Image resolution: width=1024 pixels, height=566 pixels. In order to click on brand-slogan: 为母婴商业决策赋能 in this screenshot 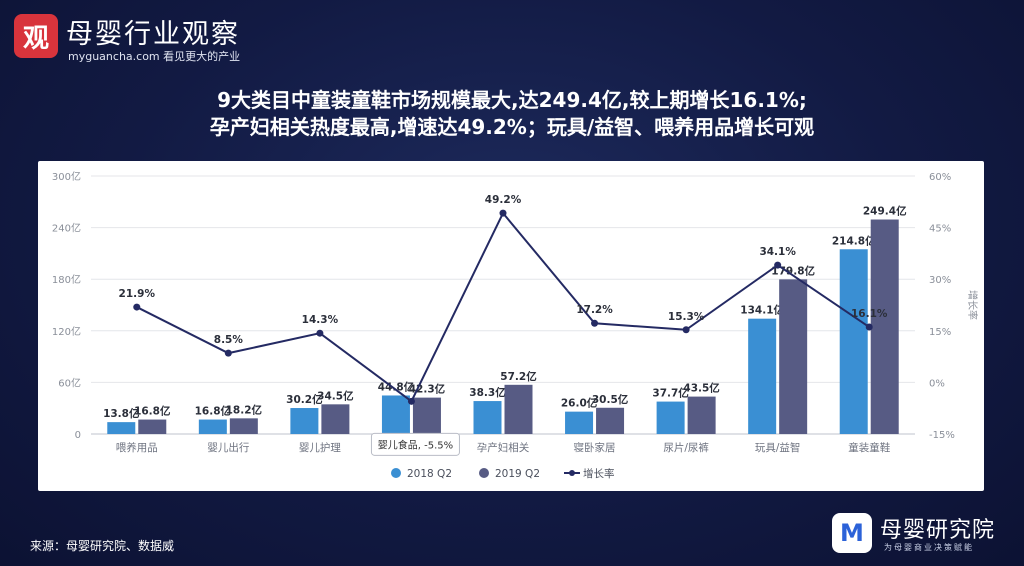, I will do `click(929, 547)`.